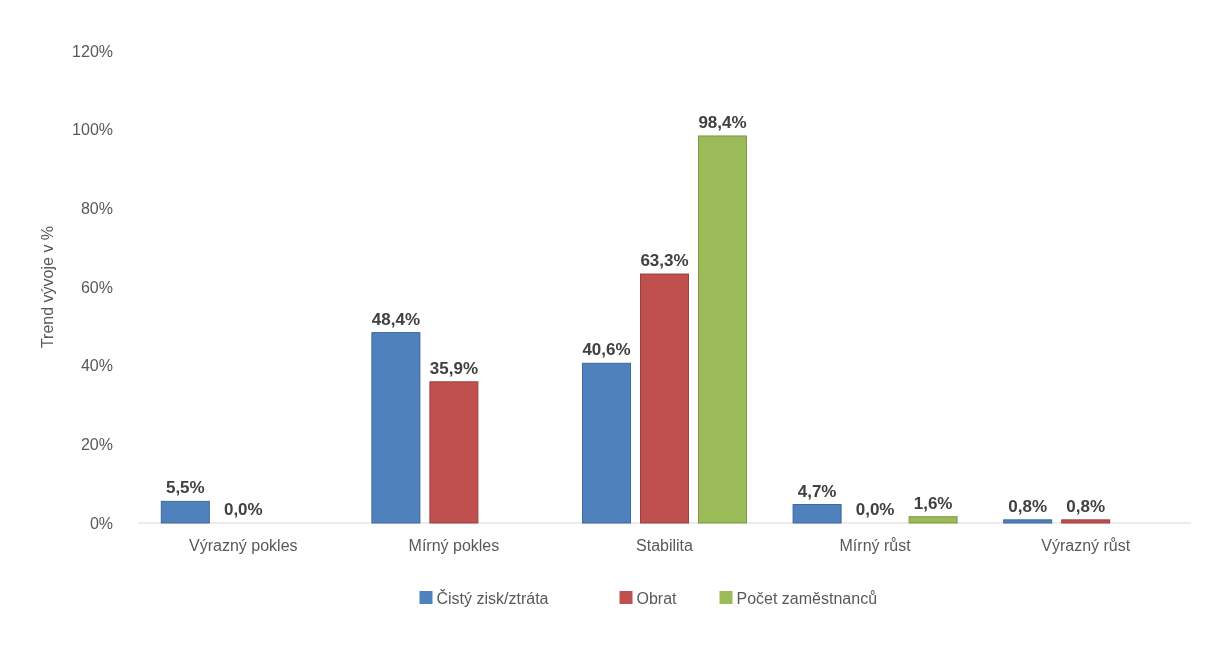 This screenshot has height=646, width=1229. Describe the element at coordinates (96, 444) in the screenshot. I see `y-tick-label: 20%` at that location.